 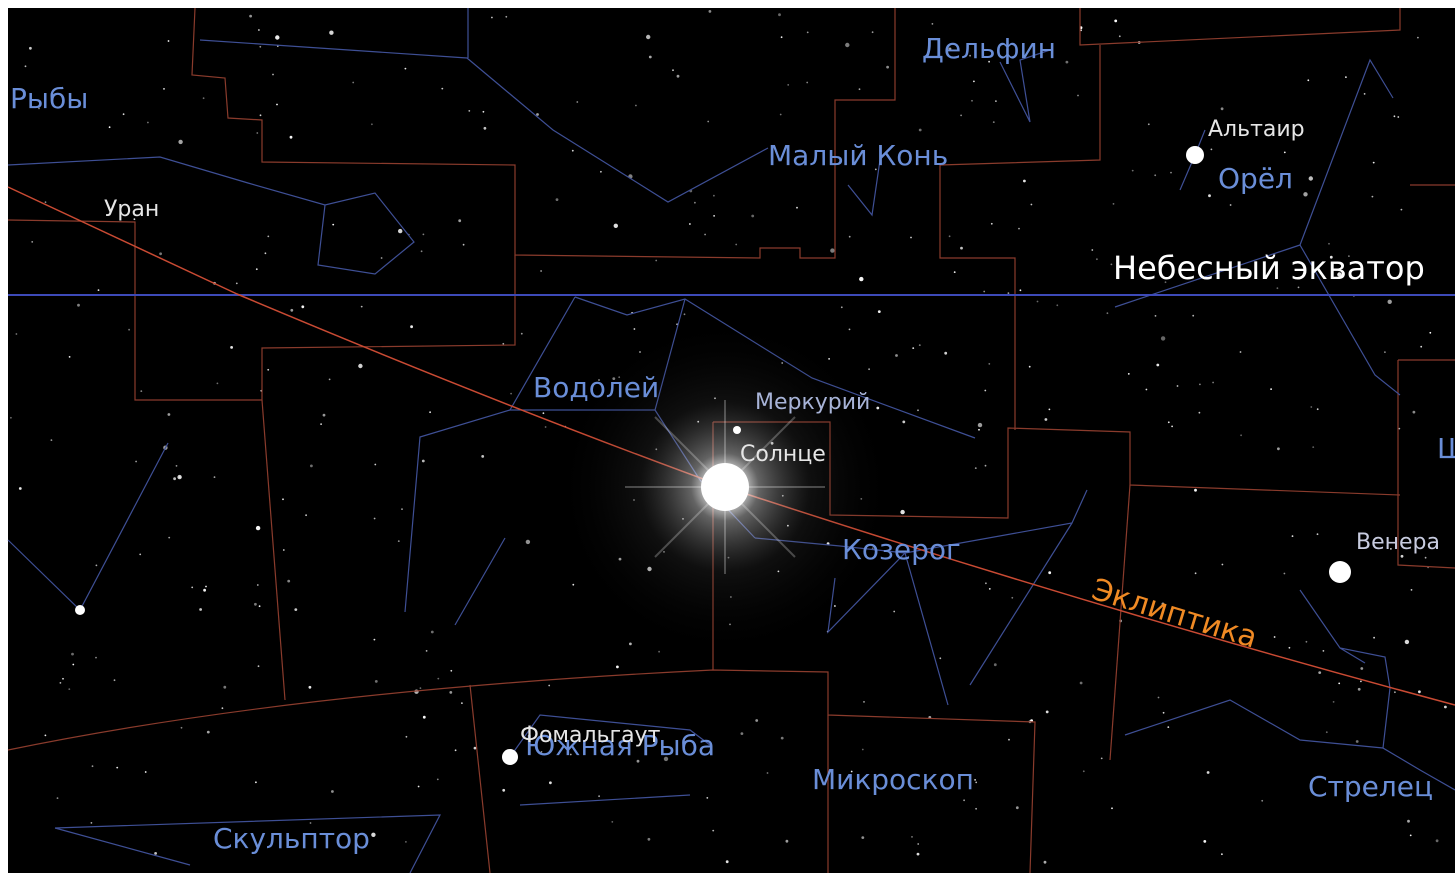 I want to click on planet-label: Уран, so click(x=131, y=209).